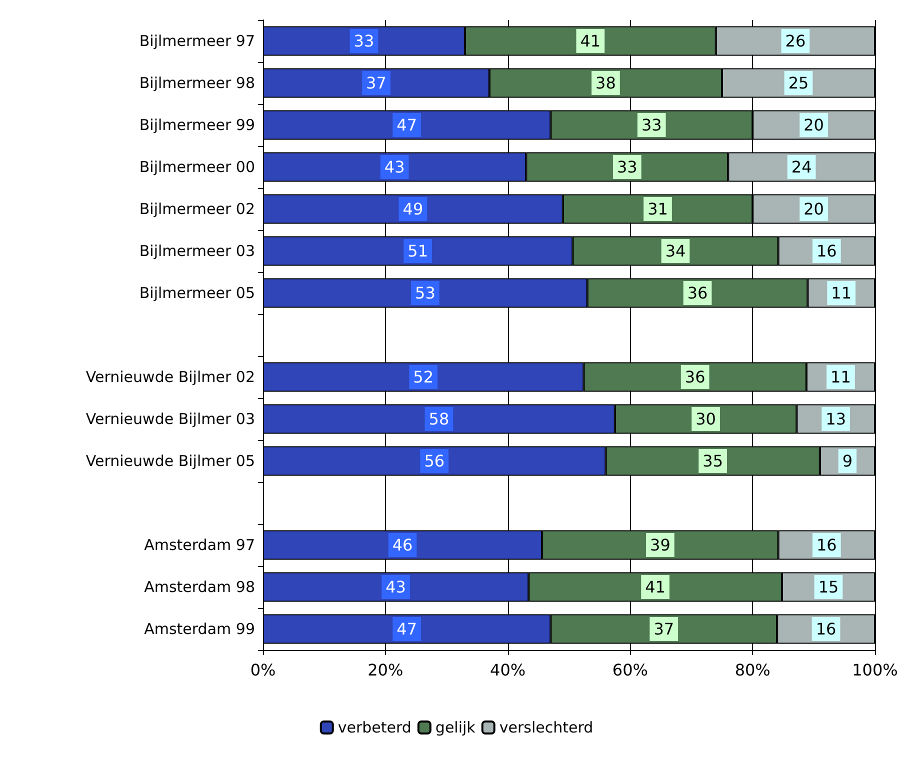 This screenshot has height=758, width=913. Describe the element at coordinates (630, 670) in the screenshot. I see `x-tick-label: 60%` at that location.